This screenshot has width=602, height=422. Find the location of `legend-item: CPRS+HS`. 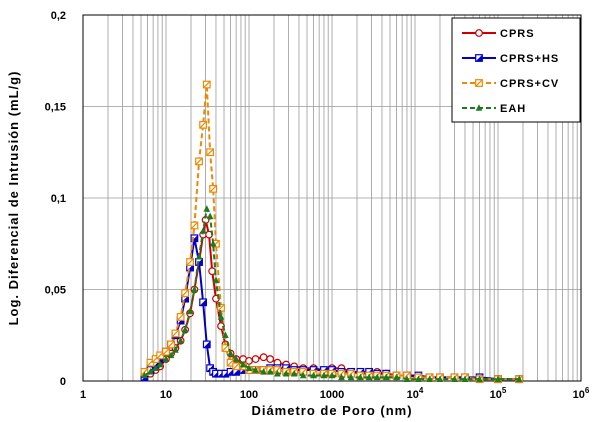

legend-item: CPRS+HS is located at coordinates (510, 59).